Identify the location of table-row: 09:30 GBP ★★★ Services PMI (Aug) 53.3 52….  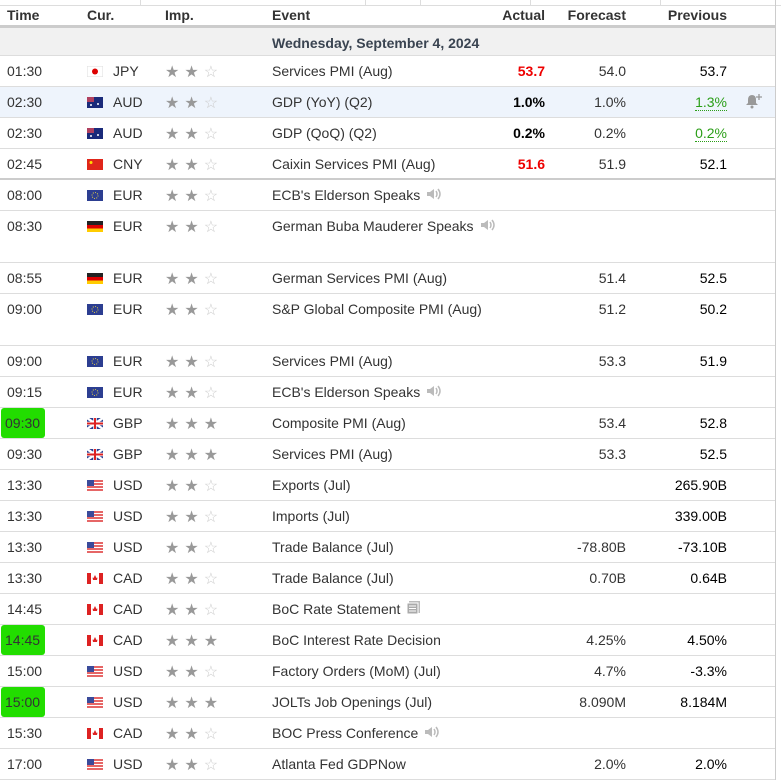
(387, 454).